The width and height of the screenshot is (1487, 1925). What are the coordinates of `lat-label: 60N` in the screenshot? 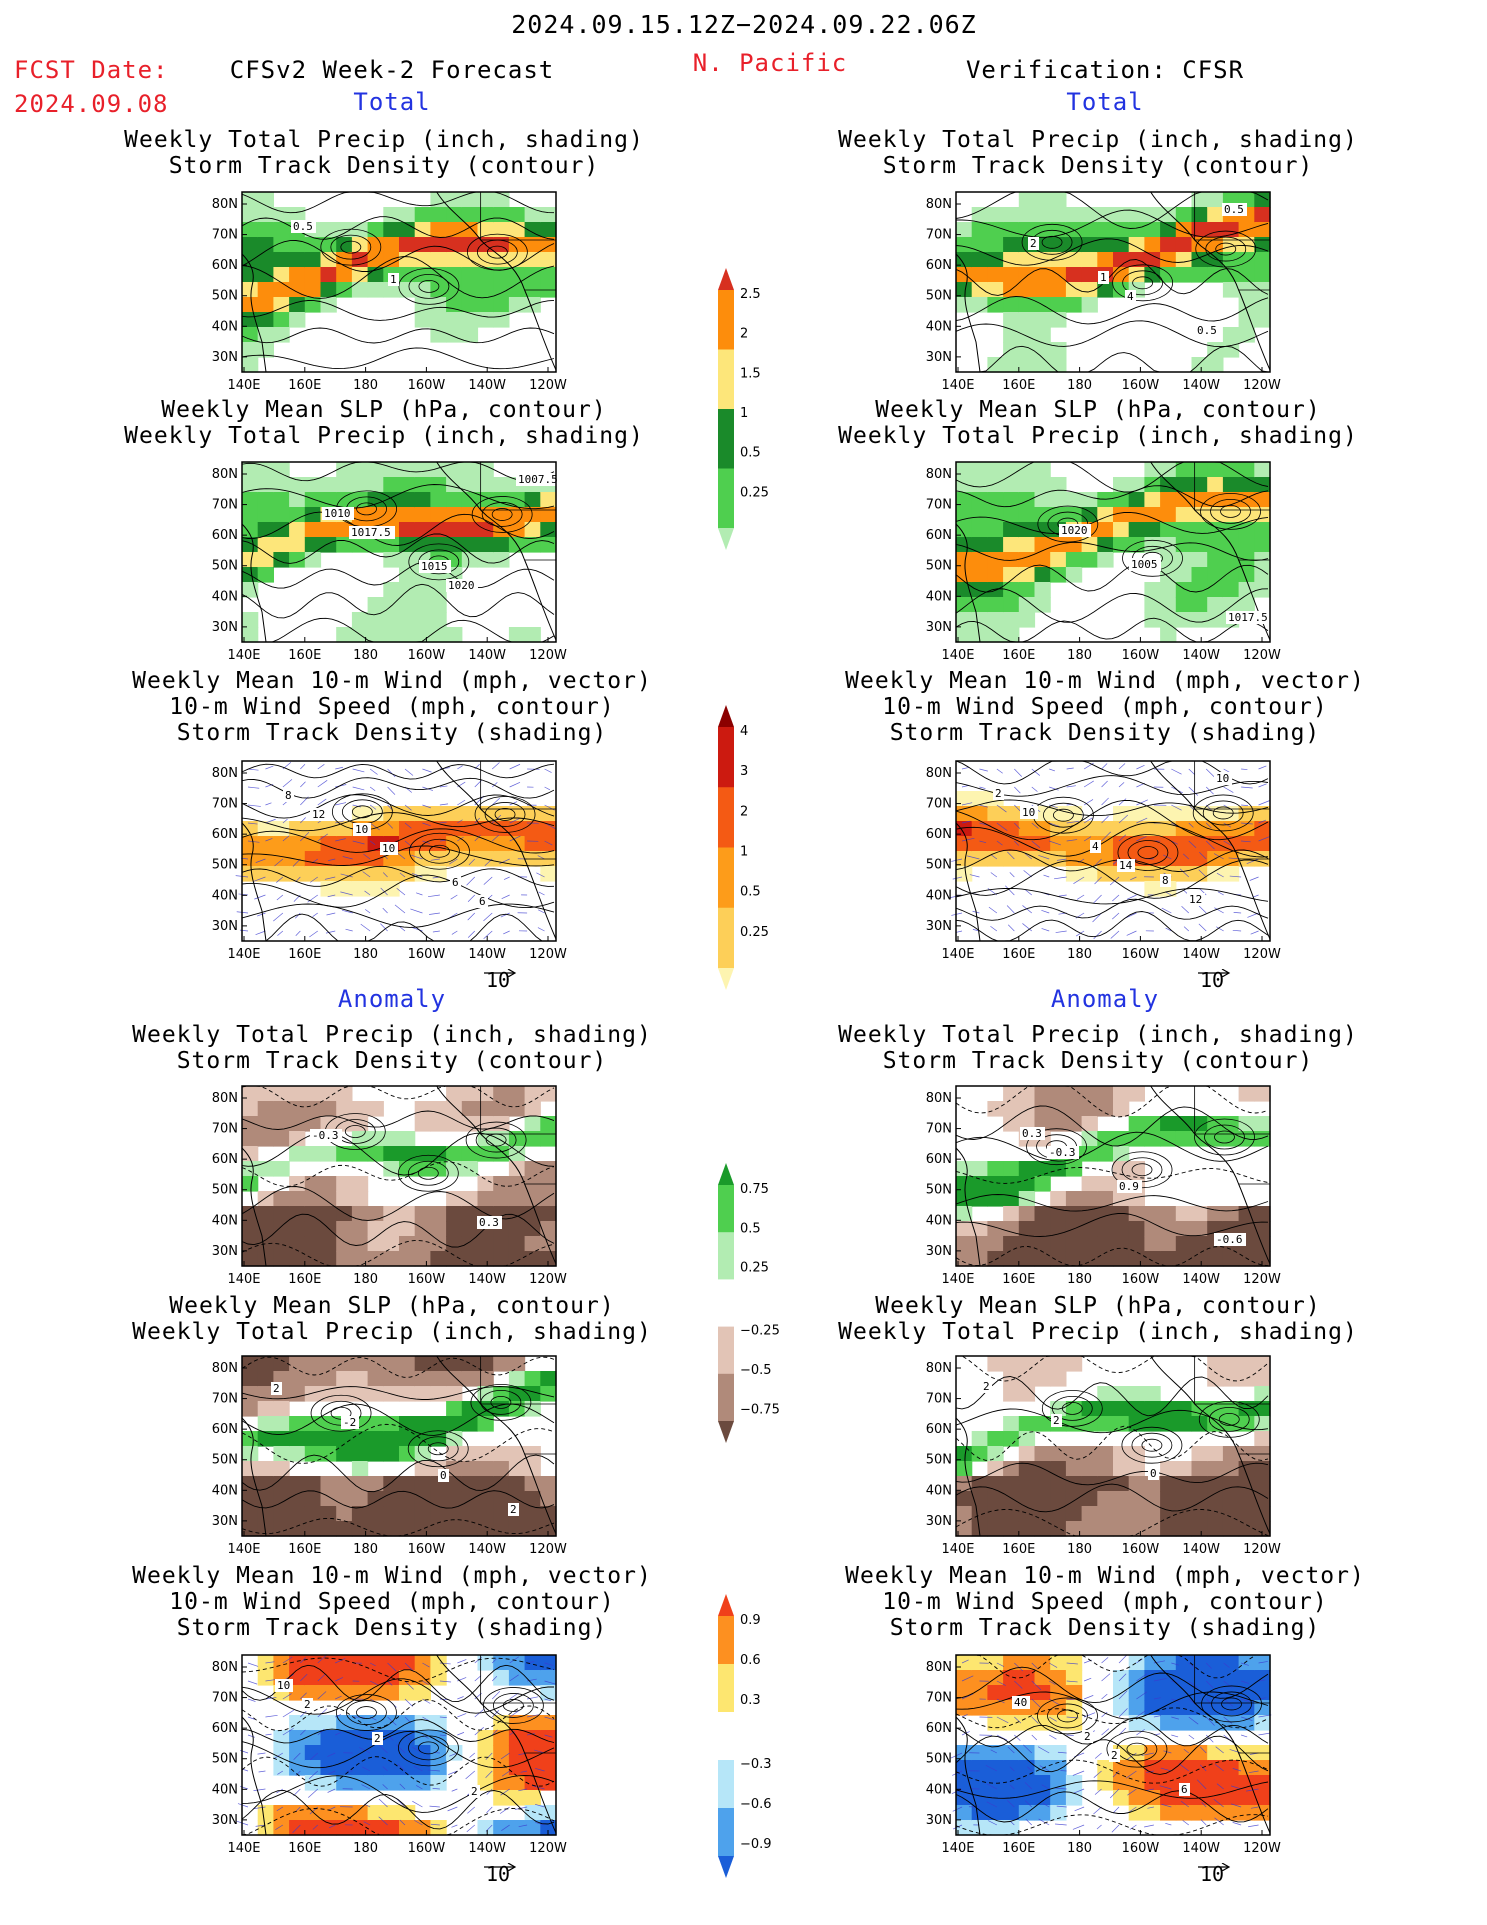 It's located at (939, 1429).